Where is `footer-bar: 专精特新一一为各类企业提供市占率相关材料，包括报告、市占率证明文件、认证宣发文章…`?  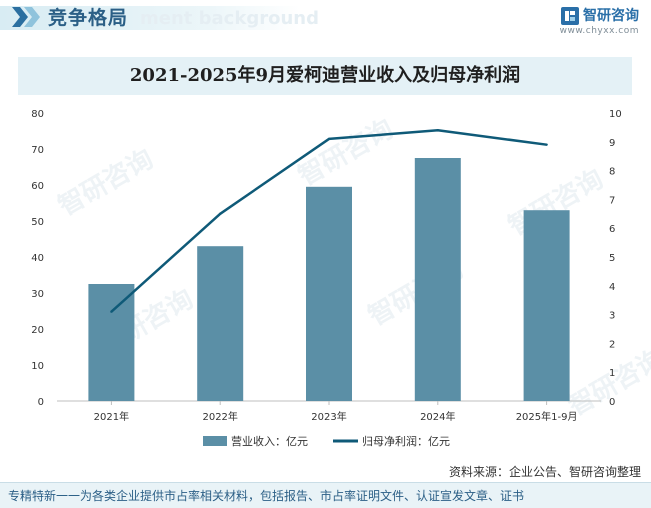
footer-bar: 专精特新一一为各类企业提供市占率相关材料，包括报告、市占率证明文件、认证宣发文章… is located at coordinates (325, 495).